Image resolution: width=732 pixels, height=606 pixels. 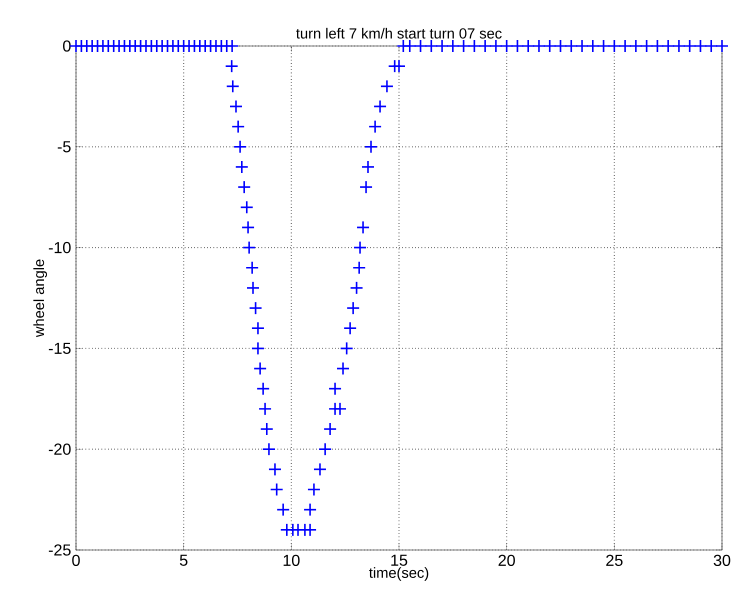 What do you see at coordinates (64, 146) in the screenshot?
I see `y-tick-label: -5` at bounding box center [64, 146].